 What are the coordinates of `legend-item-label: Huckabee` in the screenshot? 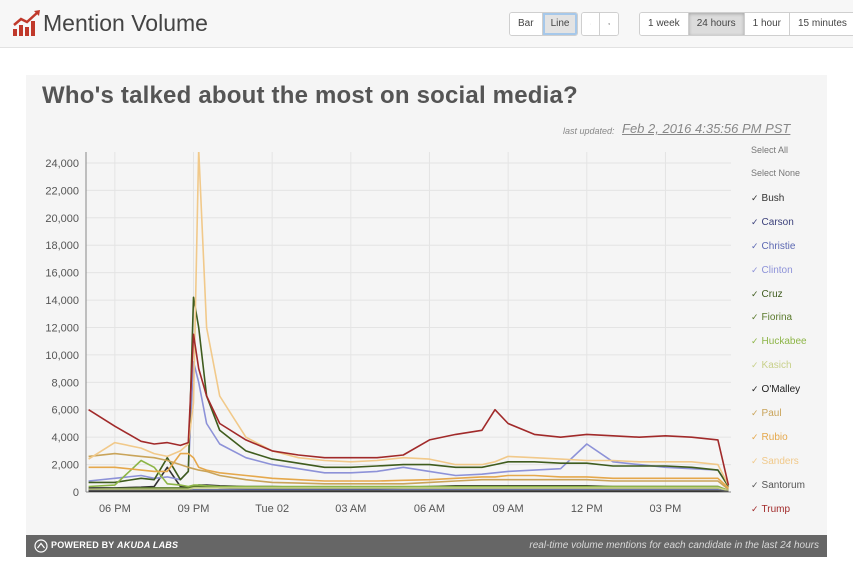 It's located at (784, 342).